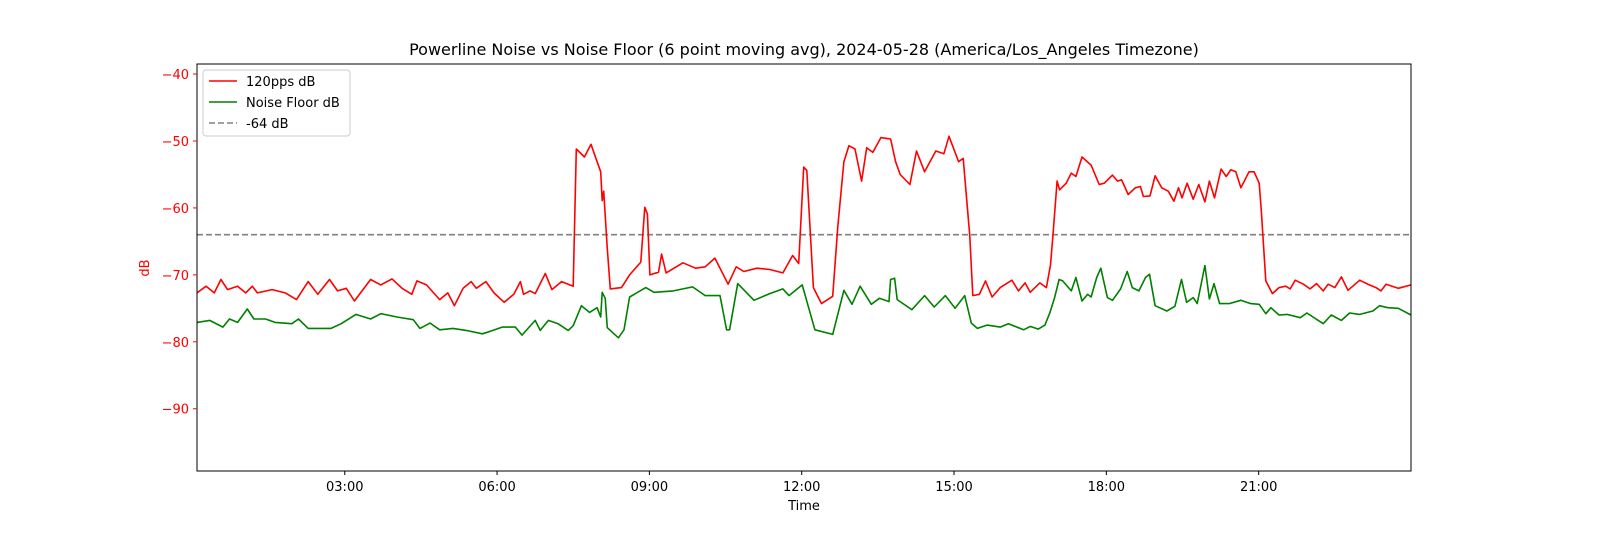 This screenshot has height=540, width=1600. What do you see at coordinates (267, 124) in the screenshot?
I see `legend-label-reference: -64 dB` at bounding box center [267, 124].